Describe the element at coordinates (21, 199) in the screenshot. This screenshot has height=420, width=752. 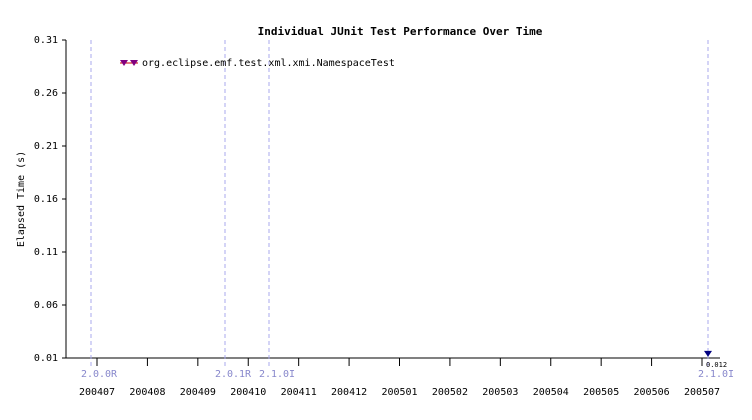
I see `y-axis-label: Elapsed Time (s)` at that location.